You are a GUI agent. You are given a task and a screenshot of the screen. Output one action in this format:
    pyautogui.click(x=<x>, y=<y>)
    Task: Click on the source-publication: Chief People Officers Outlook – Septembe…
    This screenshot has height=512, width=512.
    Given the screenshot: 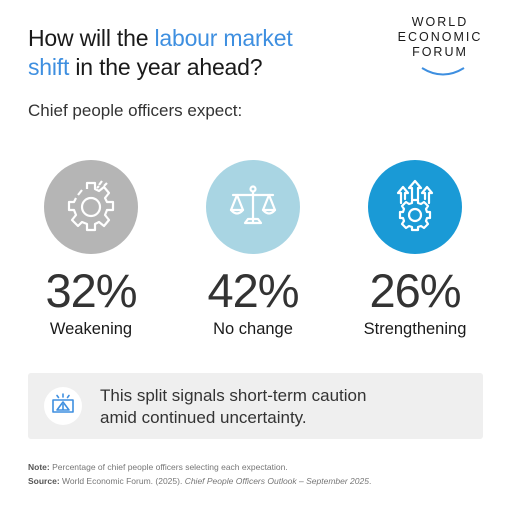 What is the action you would take?
    pyautogui.click(x=276, y=481)
    